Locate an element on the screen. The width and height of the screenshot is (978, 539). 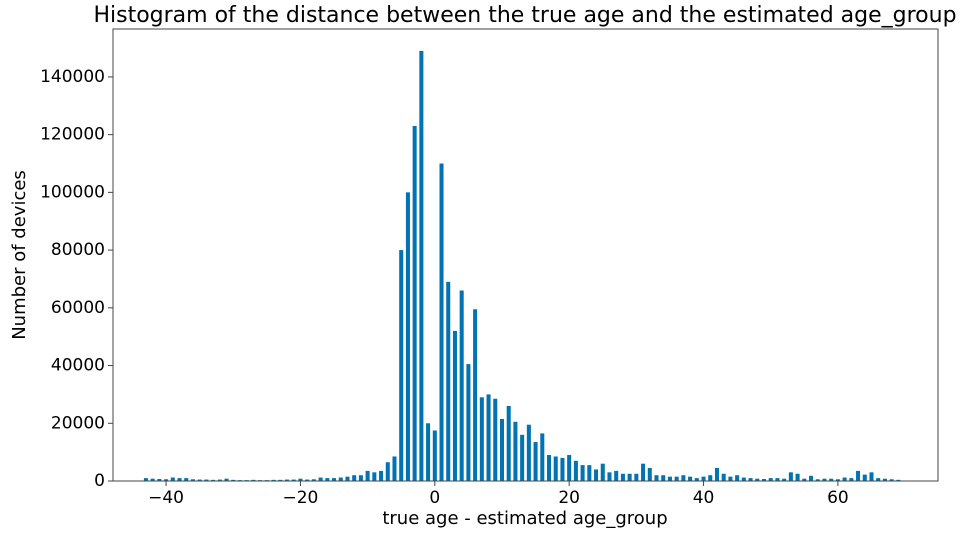
y-tick-label: 60000 is located at coordinates (78, 308).